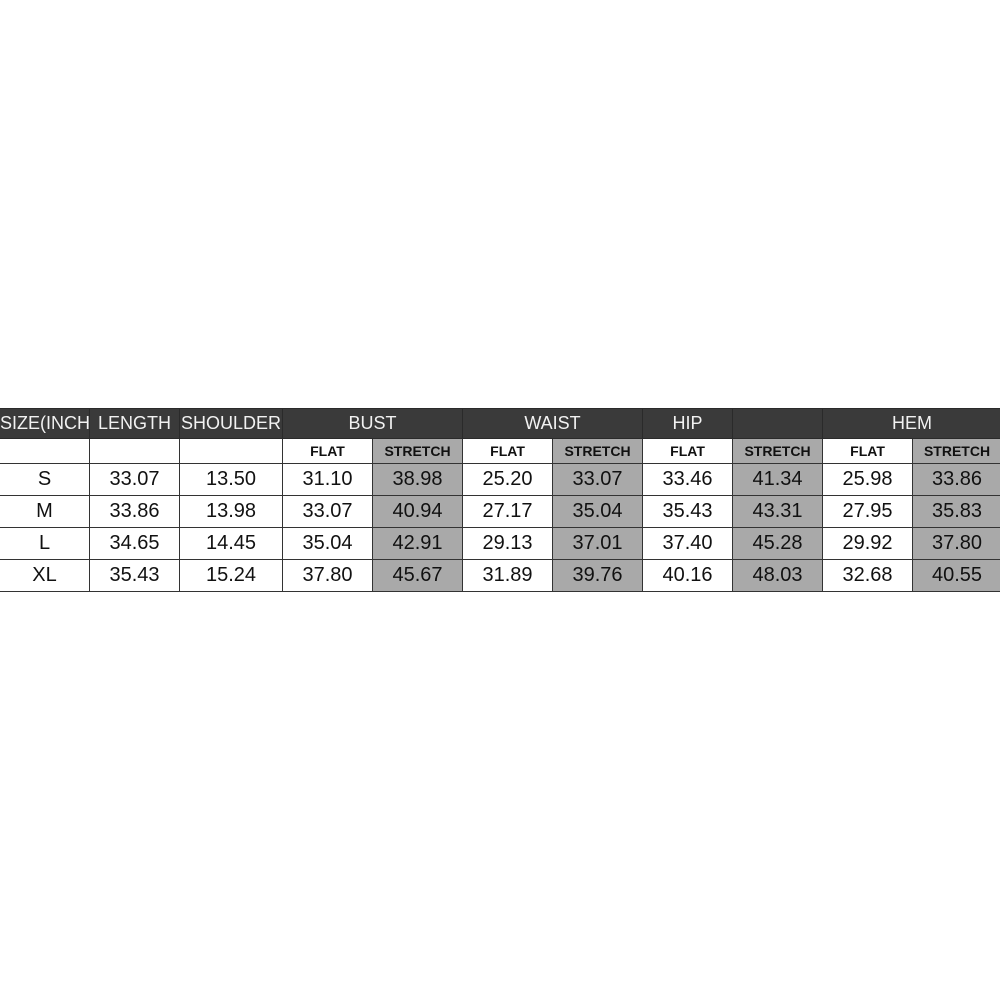  What do you see at coordinates (778, 575) in the screenshot?
I see `table-cell: 48.03` at bounding box center [778, 575].